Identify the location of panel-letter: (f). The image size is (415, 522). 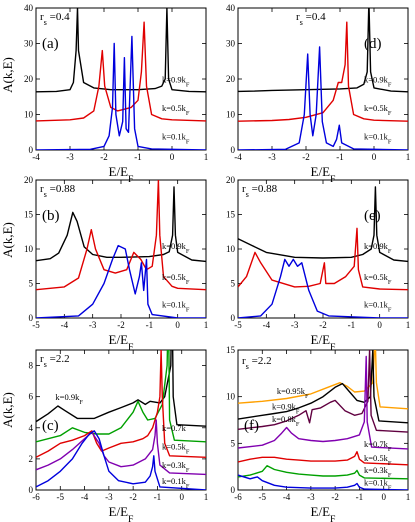
(251, 426).